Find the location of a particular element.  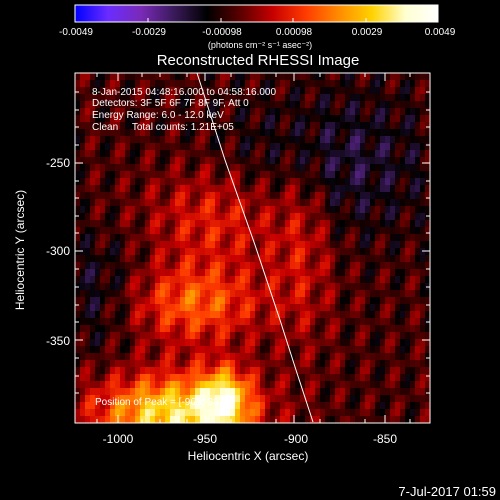

y-tick-label: -300 is located at coordinates (57, 251).